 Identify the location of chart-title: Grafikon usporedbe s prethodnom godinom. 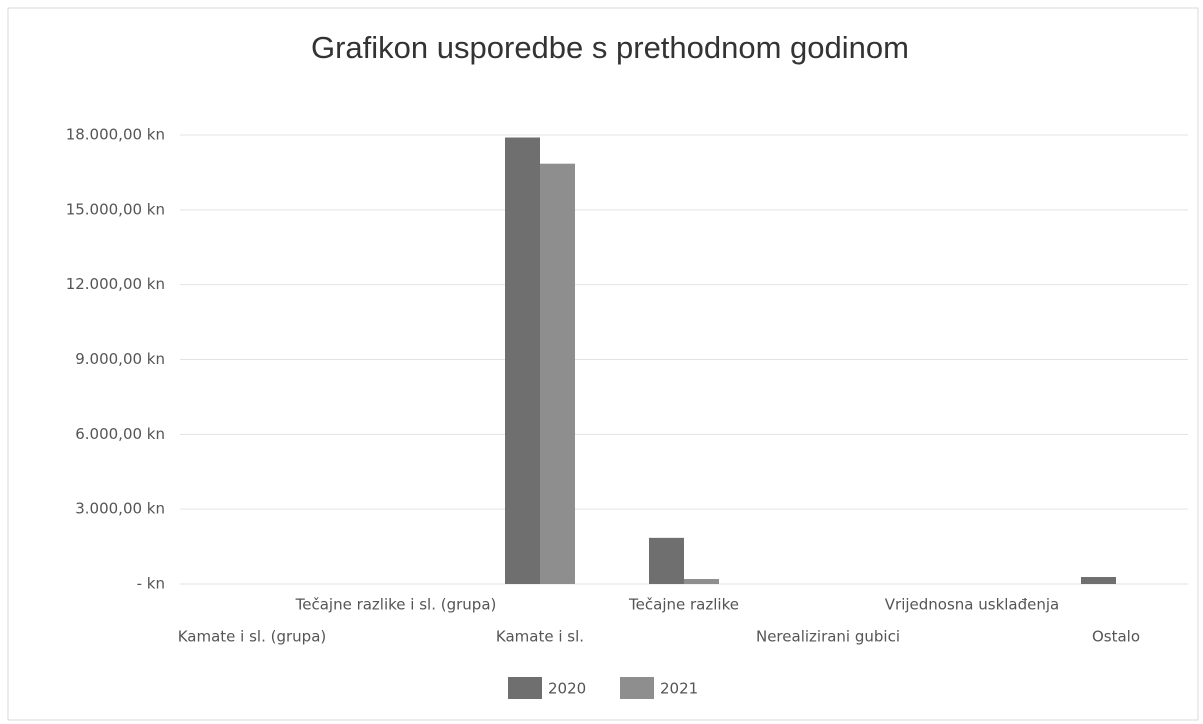
(610, 47).